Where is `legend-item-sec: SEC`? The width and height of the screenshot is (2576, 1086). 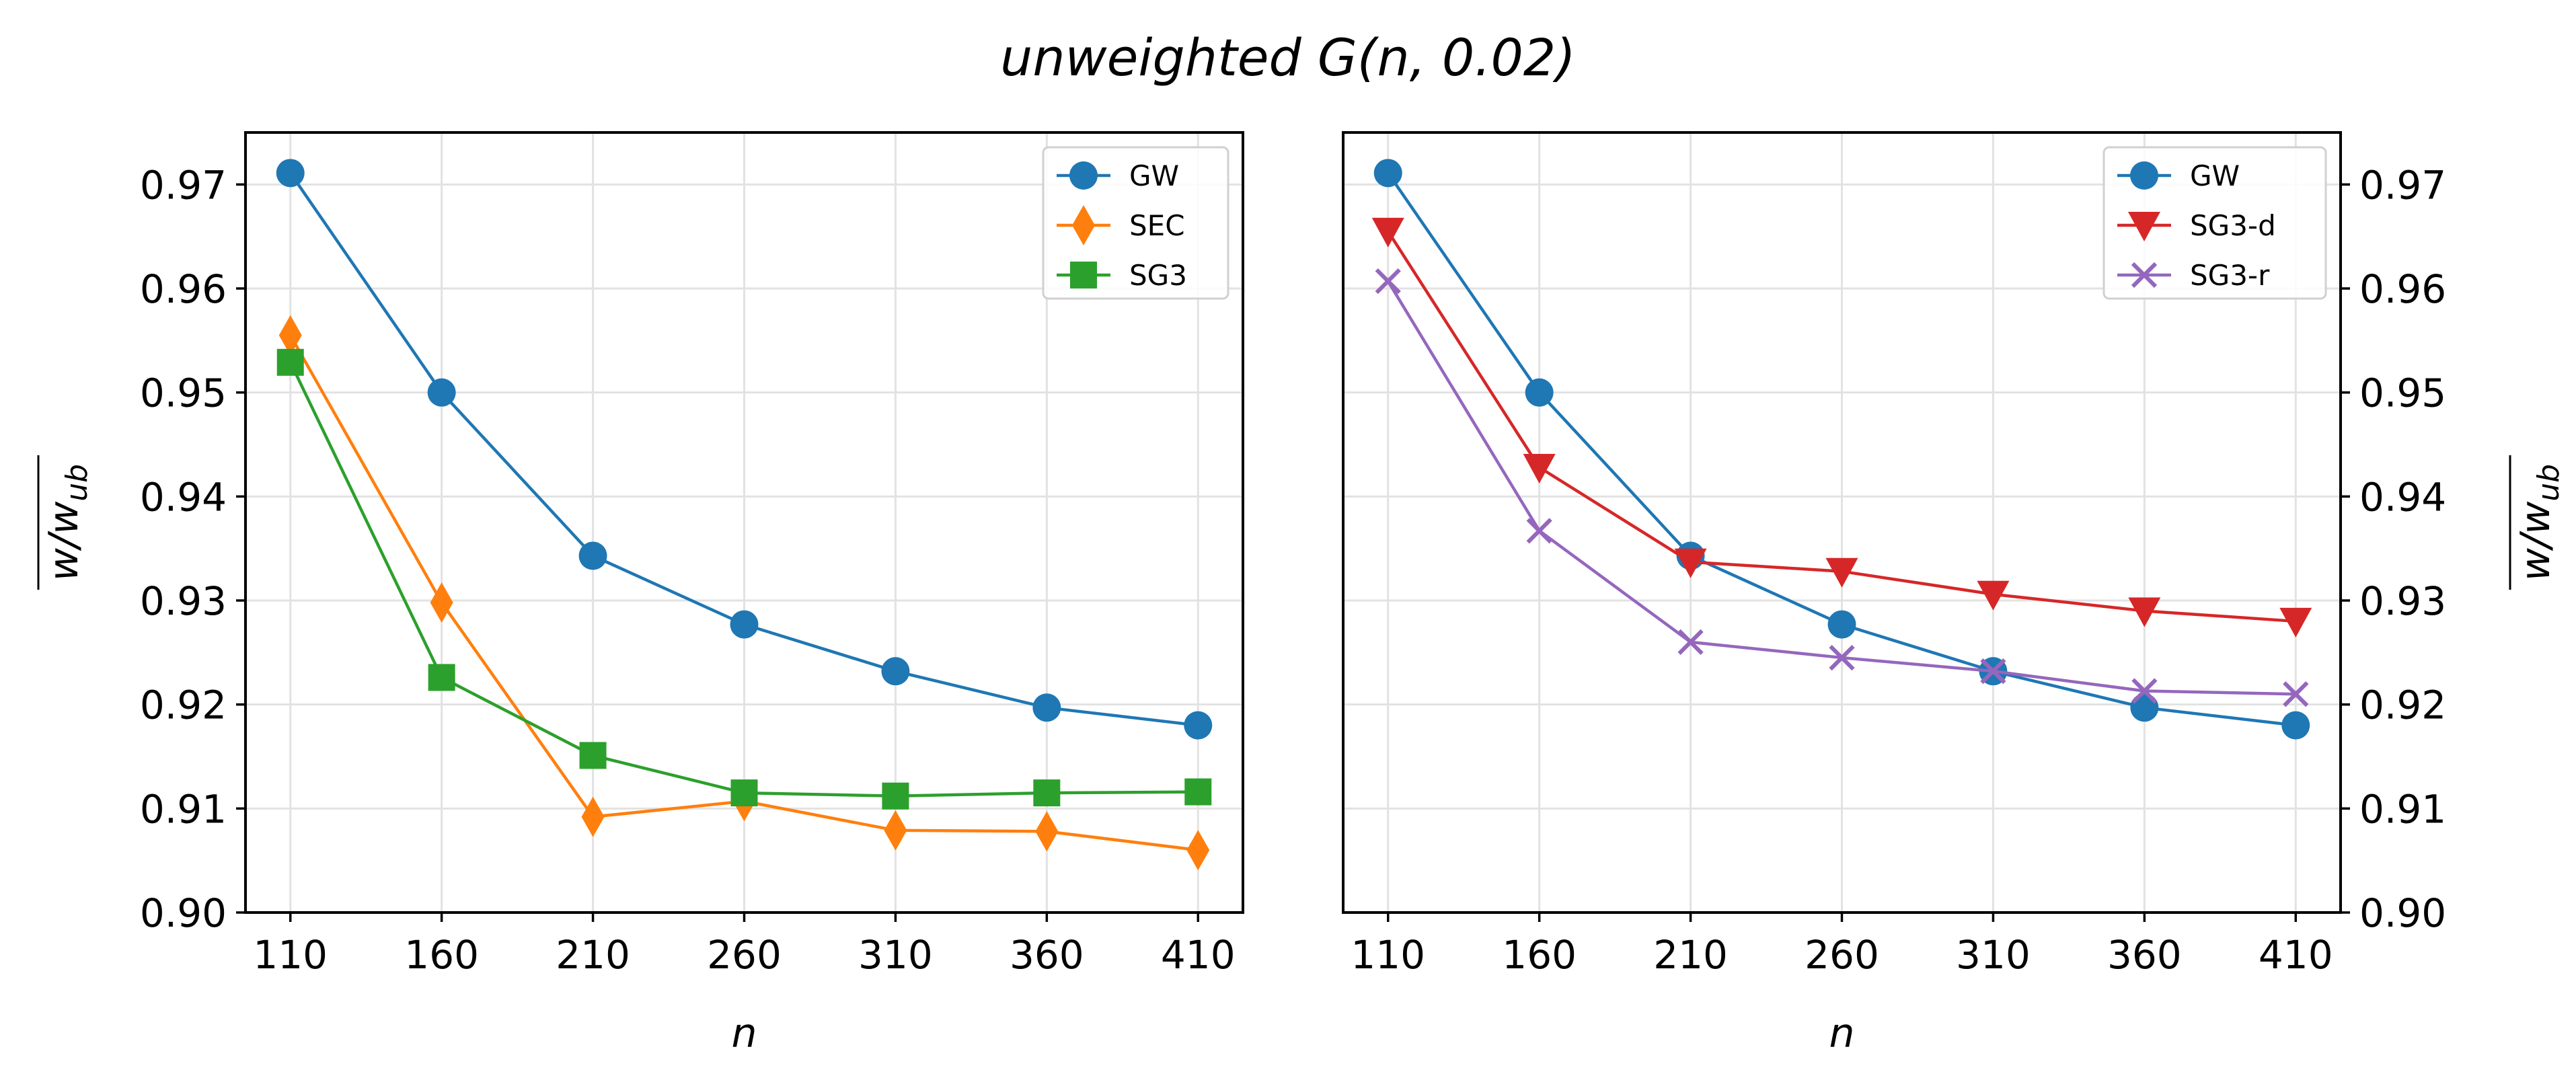 legend-item-sec: SEC is located at coordinates (1121, 225).